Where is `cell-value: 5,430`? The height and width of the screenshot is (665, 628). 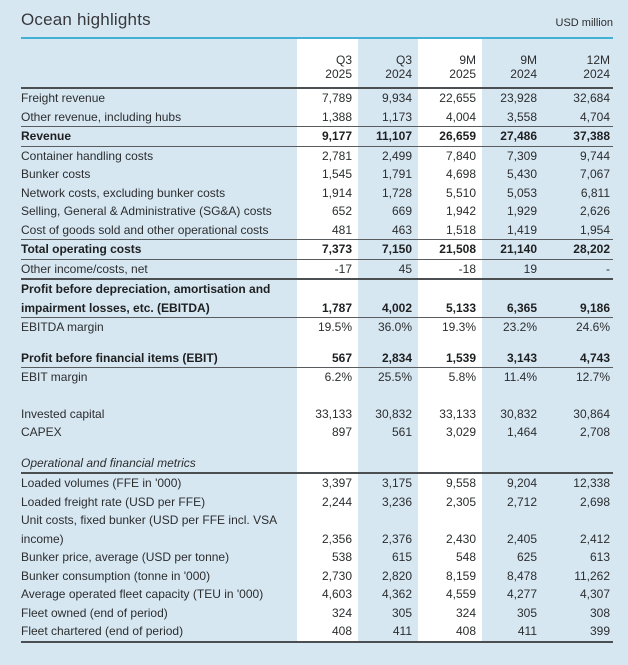
cell-value: 5,430 is located at coordinates (521, 174).